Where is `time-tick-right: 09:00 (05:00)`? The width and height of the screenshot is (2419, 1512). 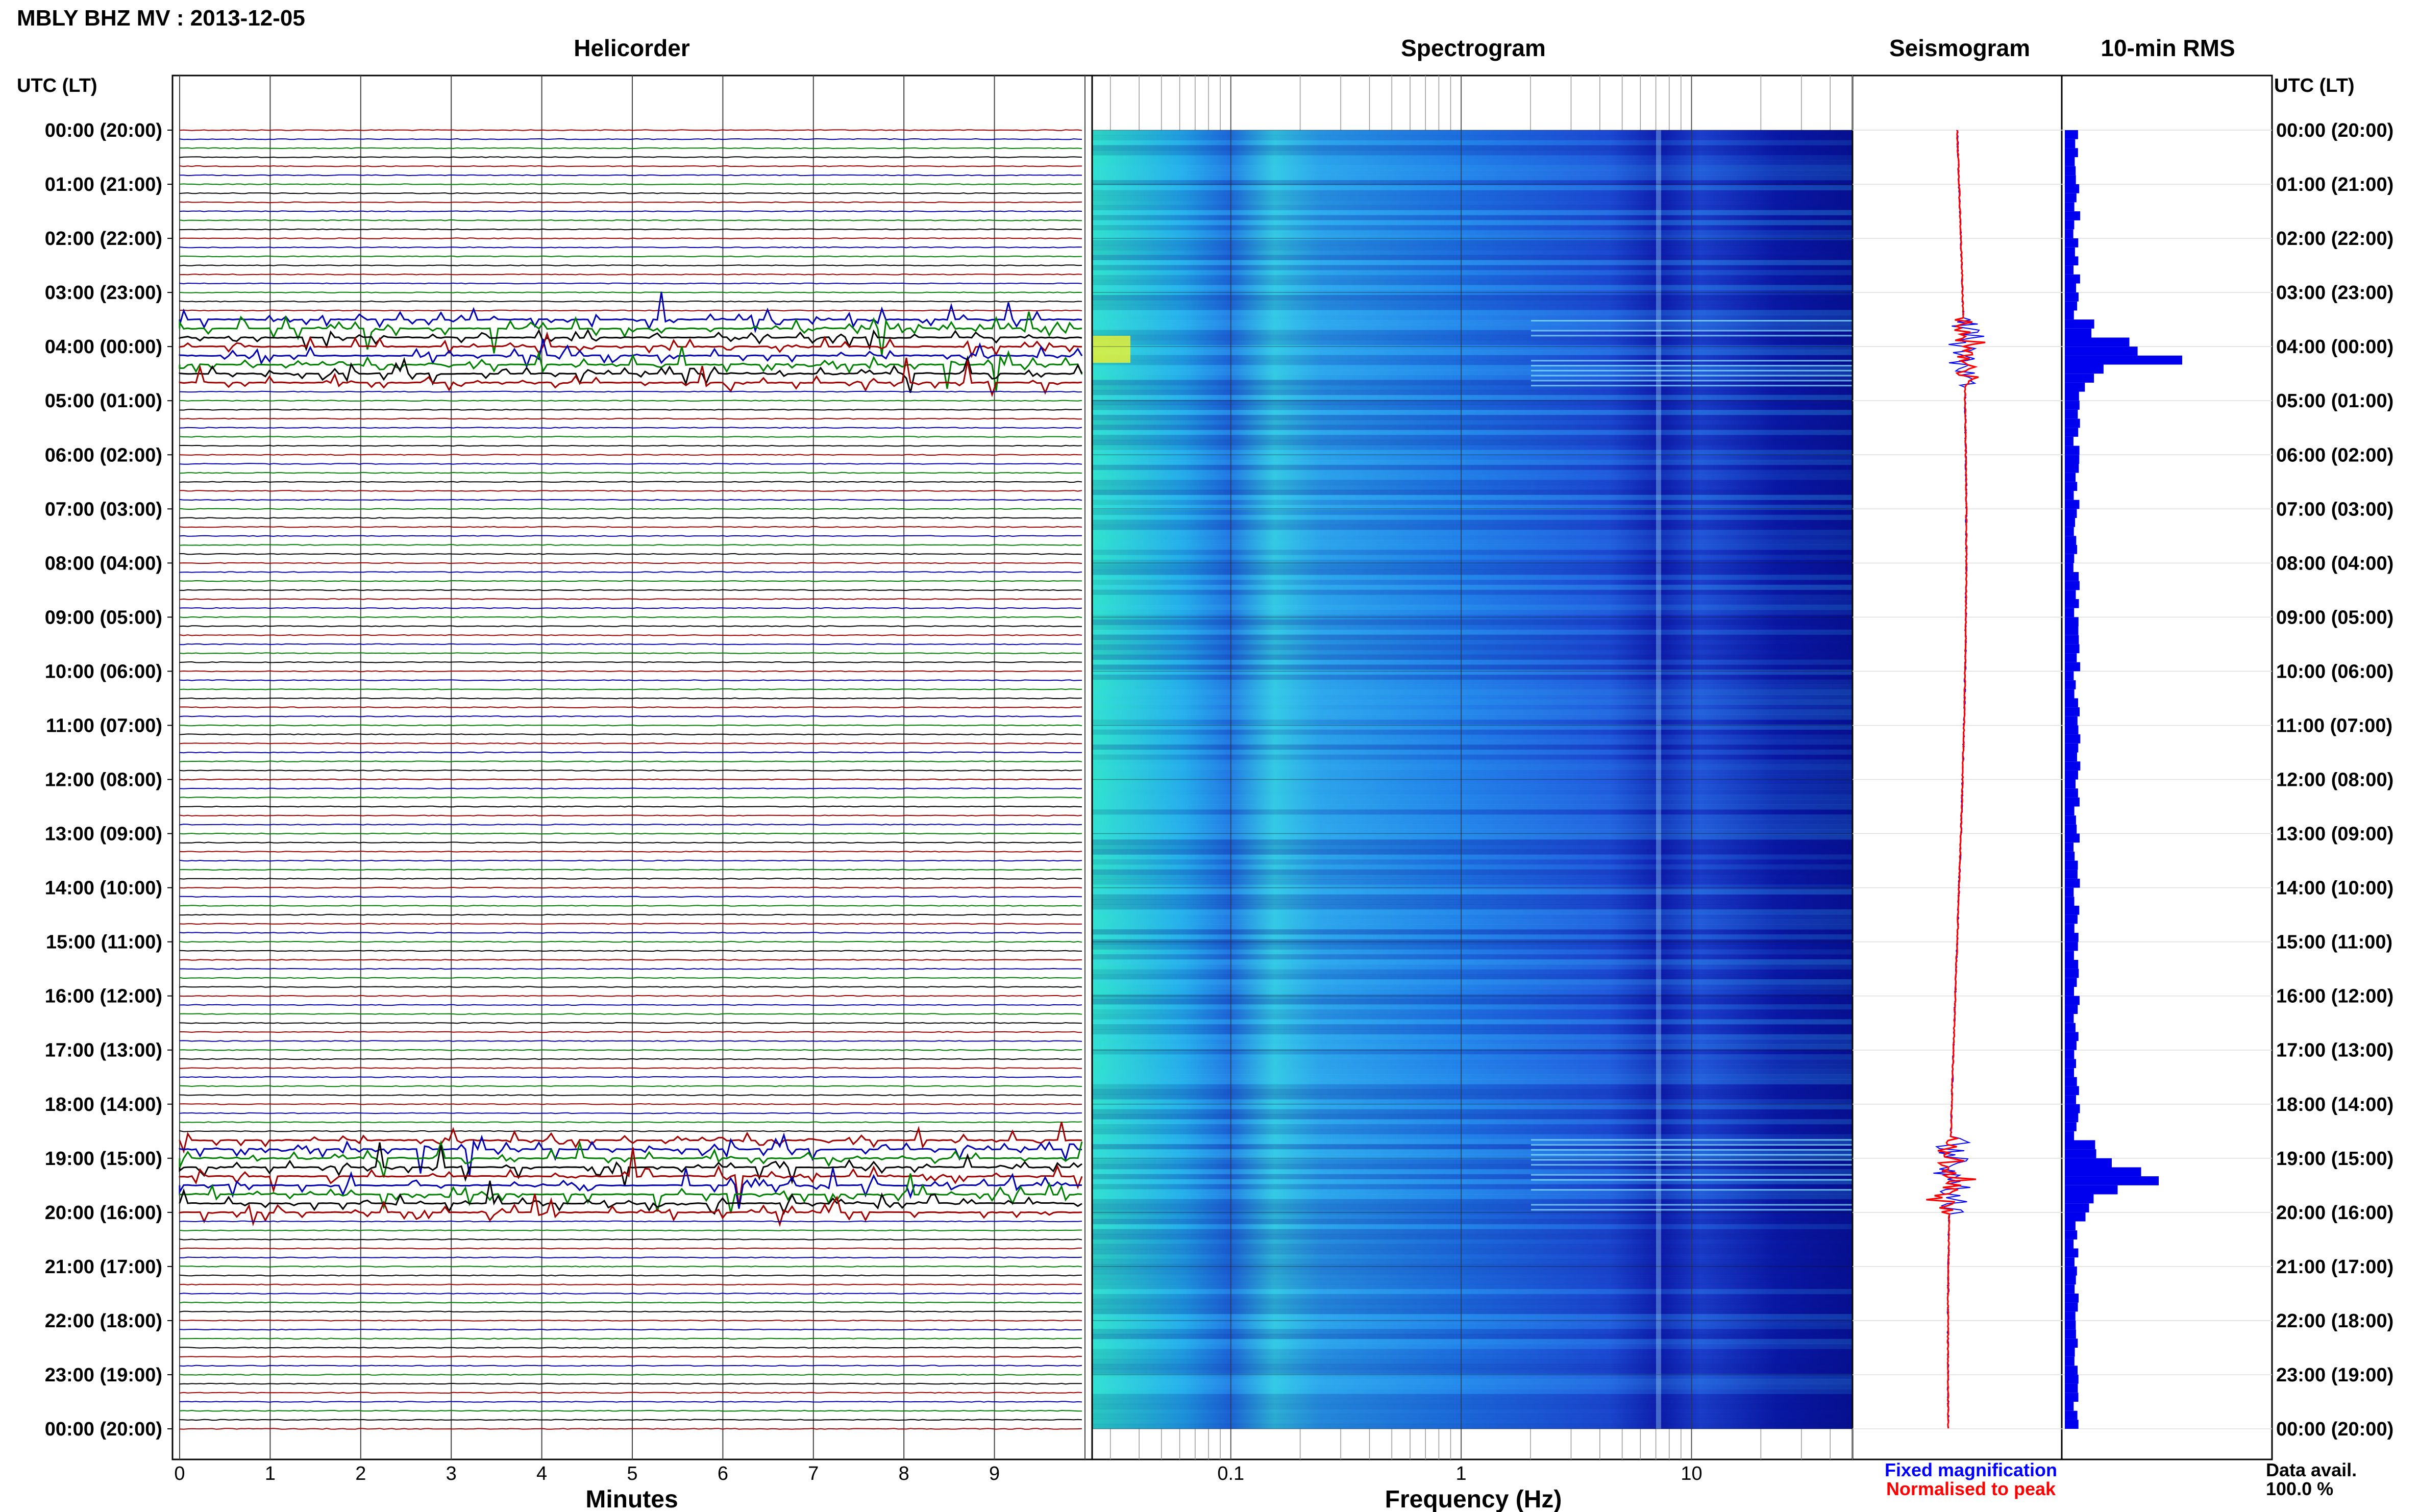 time-tick-right: 09:00 (05:00) is located at coordinates (2334, 617).